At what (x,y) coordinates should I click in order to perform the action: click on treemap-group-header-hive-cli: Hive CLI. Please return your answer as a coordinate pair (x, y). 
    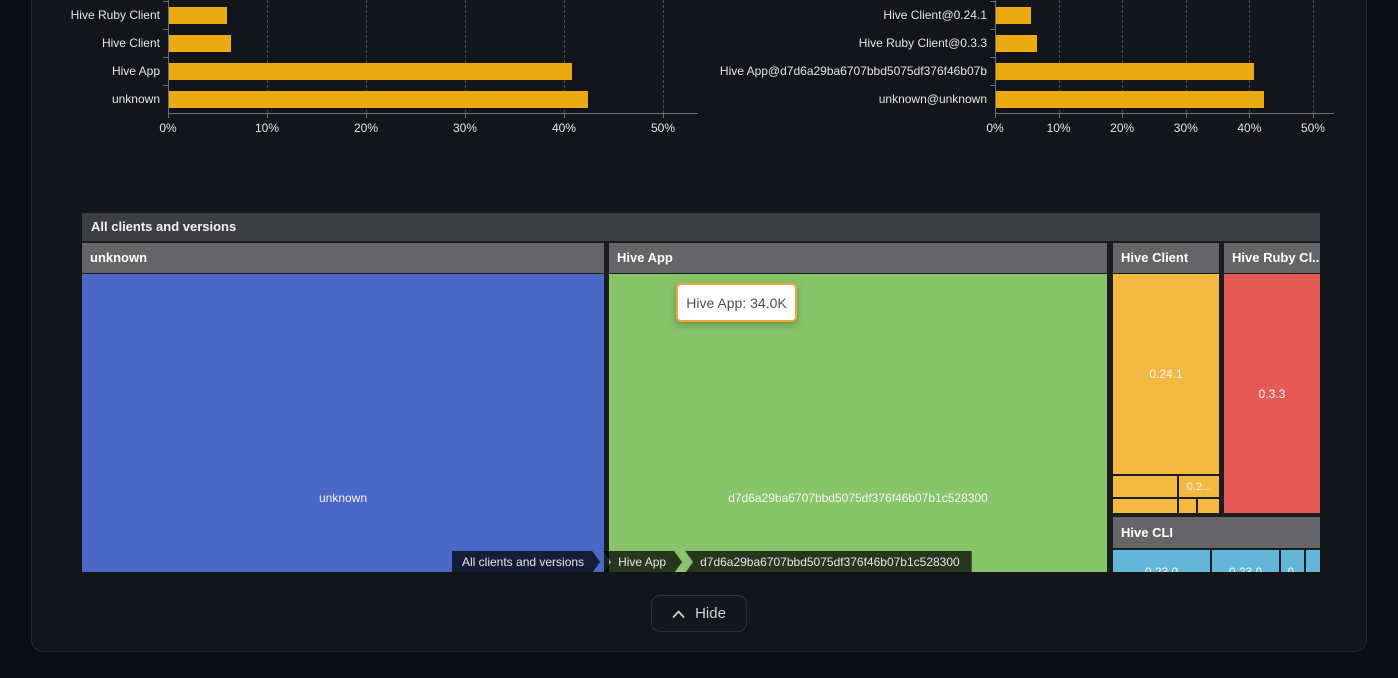
    Looking at the image, I should click on (1216, 532).